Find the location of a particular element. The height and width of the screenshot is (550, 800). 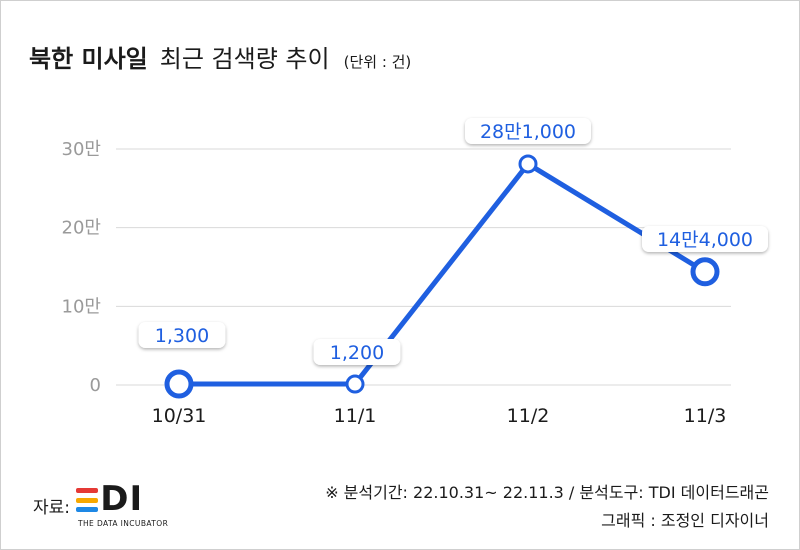

title-row: 북한 미사일 최근 검색량 추이 (단위 : 건) is located at coordinates (220, 56).